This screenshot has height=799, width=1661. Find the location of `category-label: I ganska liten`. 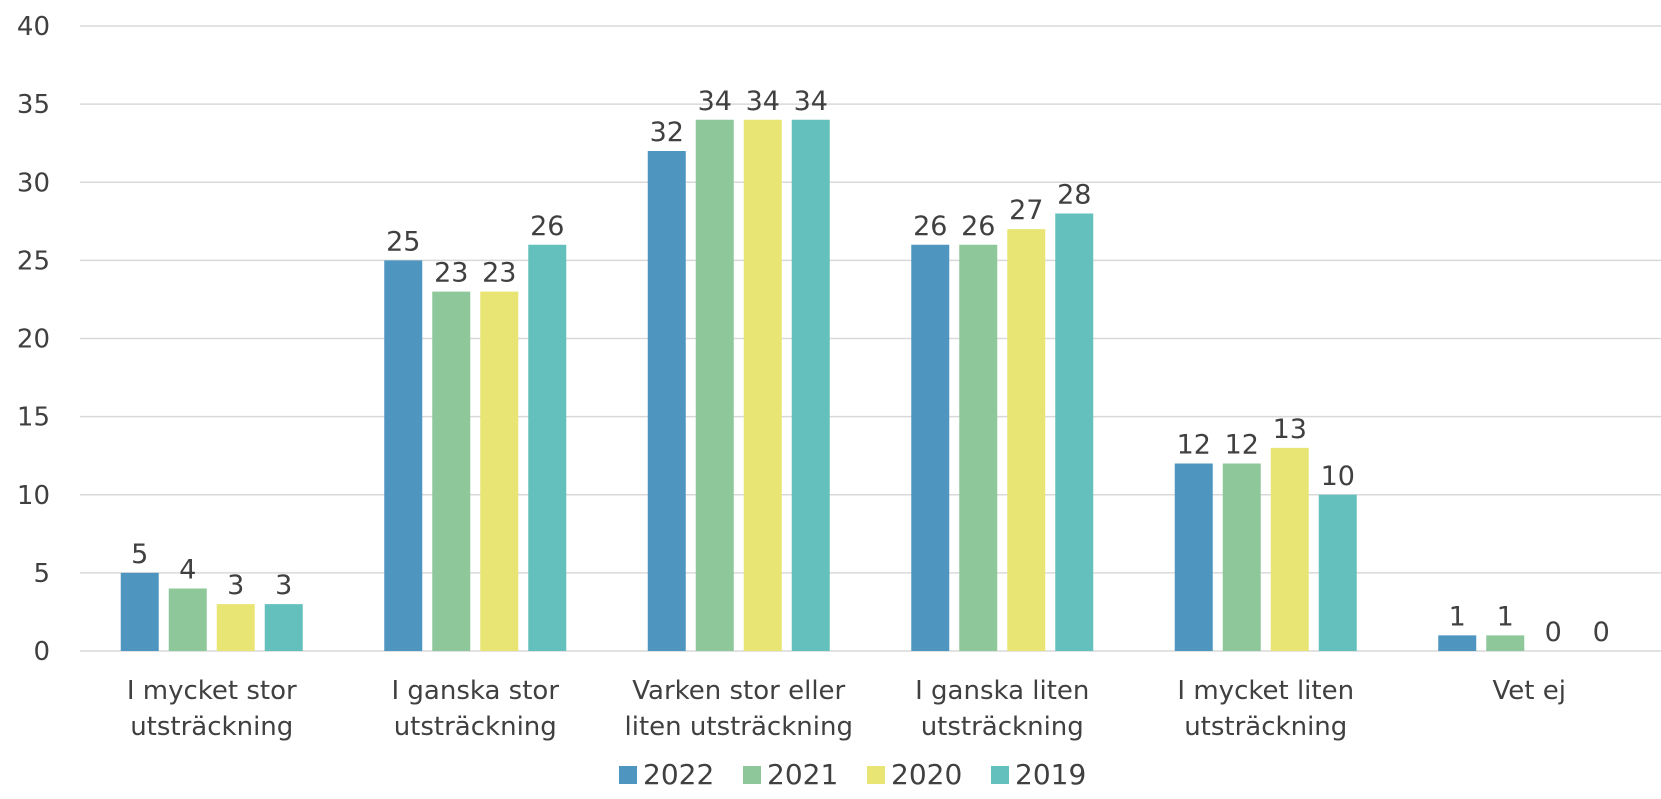

category-label: I ganska liten is located at coordinates (1002, 691).